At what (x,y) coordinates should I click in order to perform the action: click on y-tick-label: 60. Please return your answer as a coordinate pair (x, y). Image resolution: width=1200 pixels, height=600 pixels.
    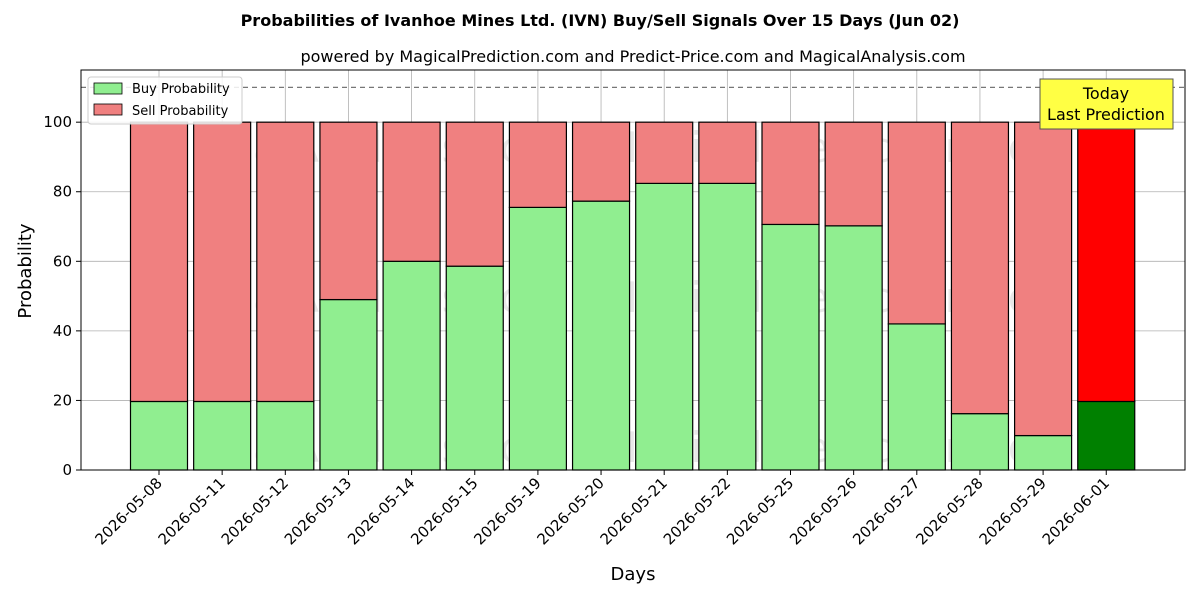
    Looking at the image, I should click on (62, 261).